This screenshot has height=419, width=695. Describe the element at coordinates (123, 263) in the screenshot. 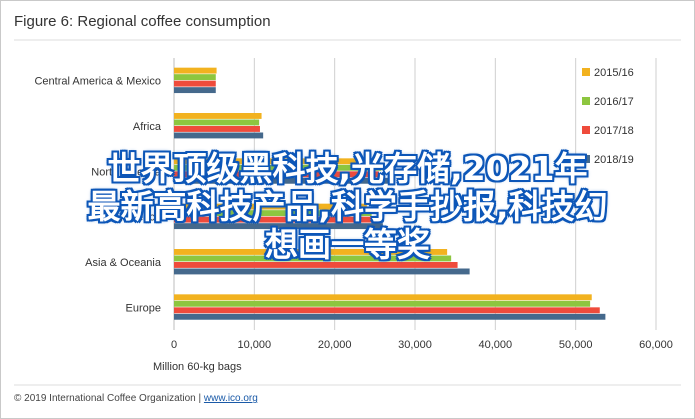

I see `category-label: Asia & Oceania` at that location.